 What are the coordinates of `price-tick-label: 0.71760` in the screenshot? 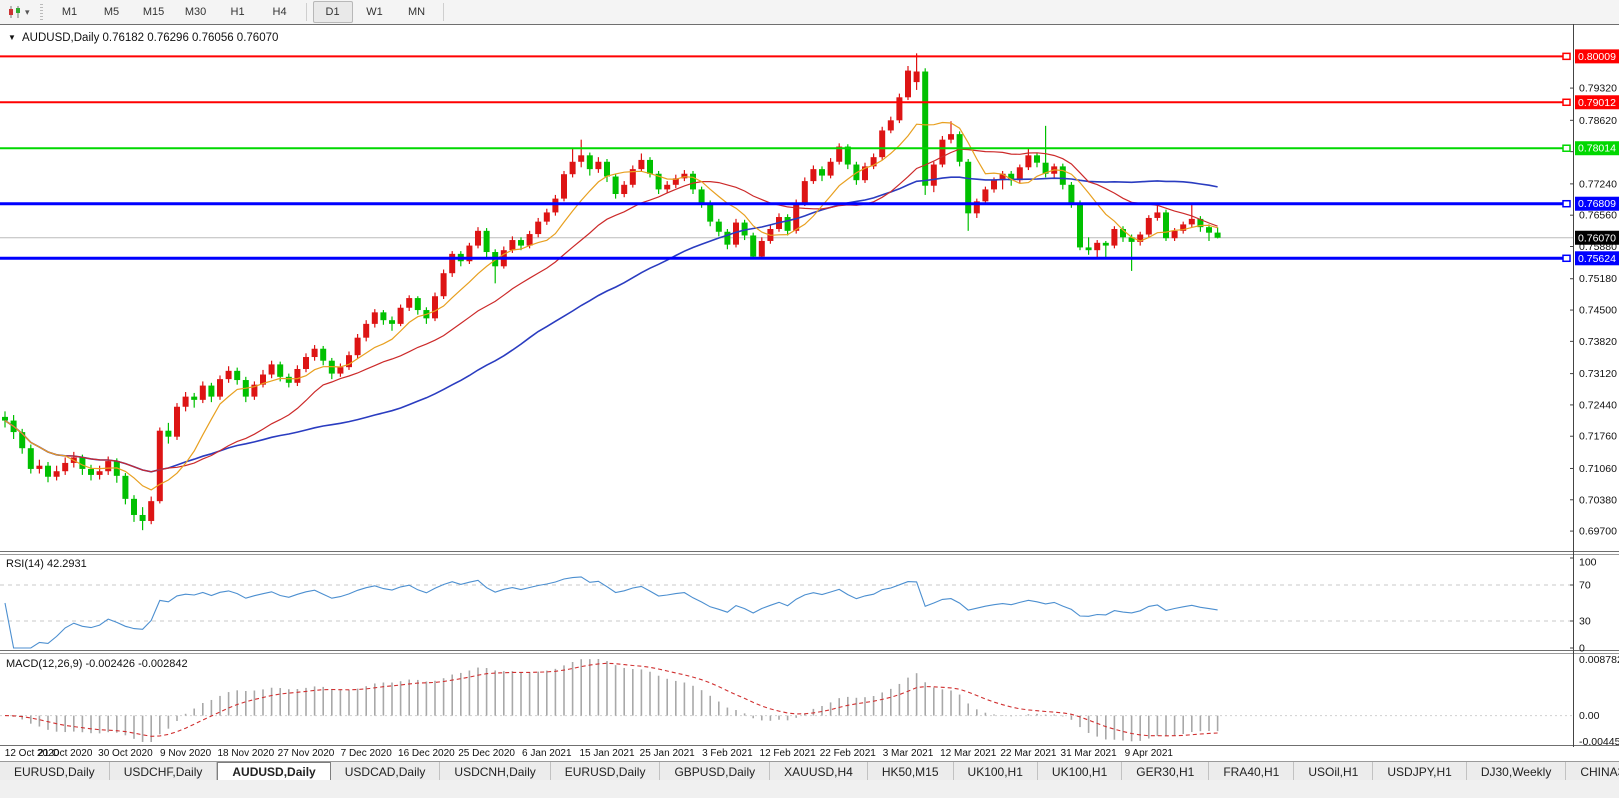 It's located at (1598, 437).